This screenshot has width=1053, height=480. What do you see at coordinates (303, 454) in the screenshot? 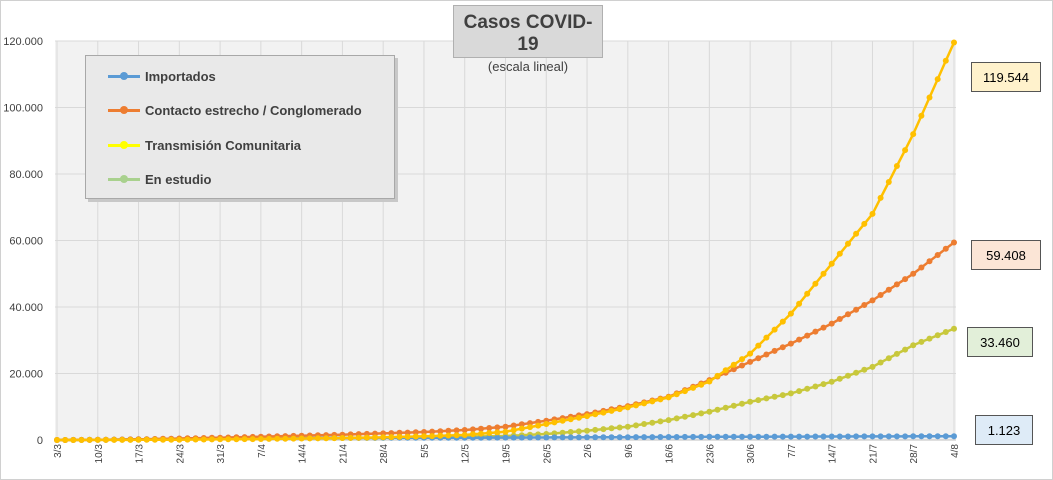
I see `x-tick-label: 14/4` at bounding box center [303, 454].